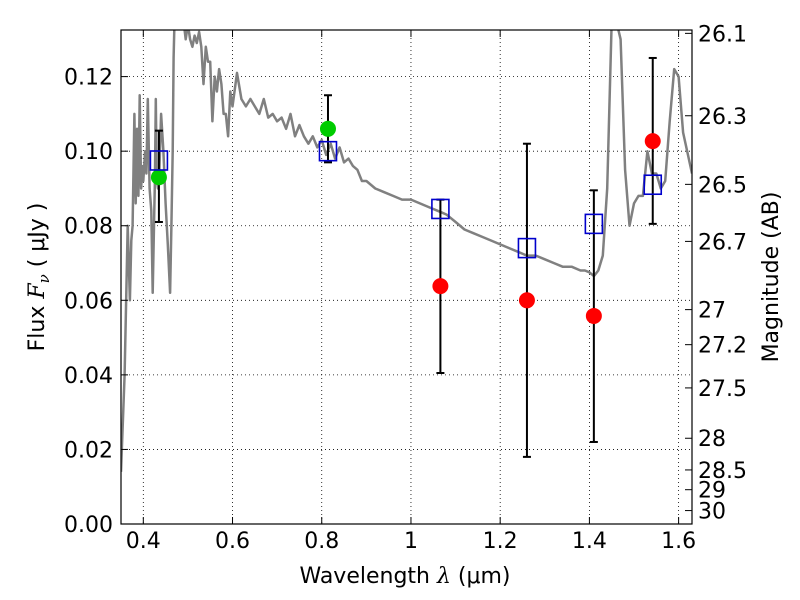 Image resolution: width=800 pixels, height=600 pixels. Describe the element at coordinates (232, 541) in the screenshot. I see `x-tick-label: 0.6` at that location.